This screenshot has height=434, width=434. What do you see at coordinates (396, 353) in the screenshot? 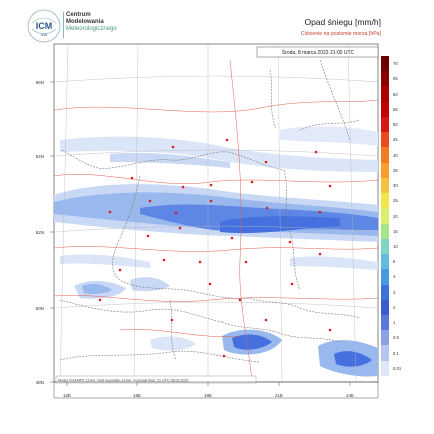
I see `colorbar-label: 0.1` at bounding box center [396, 353].